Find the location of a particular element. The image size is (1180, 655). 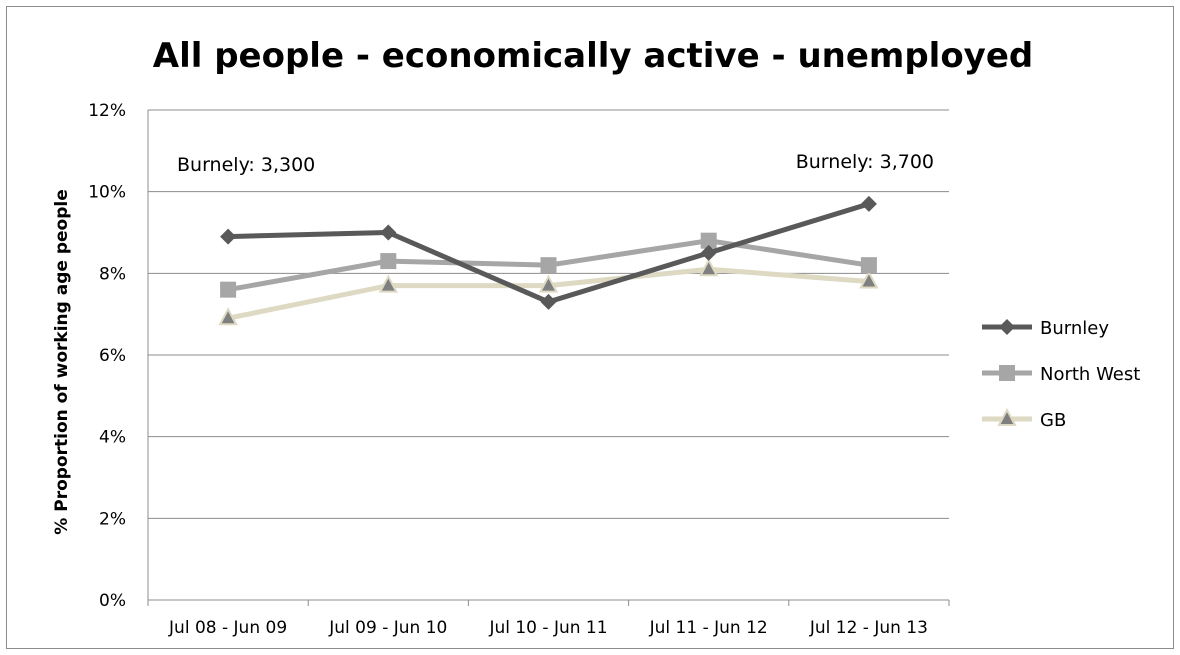

series-north-west is located at coordinates (548, 265).